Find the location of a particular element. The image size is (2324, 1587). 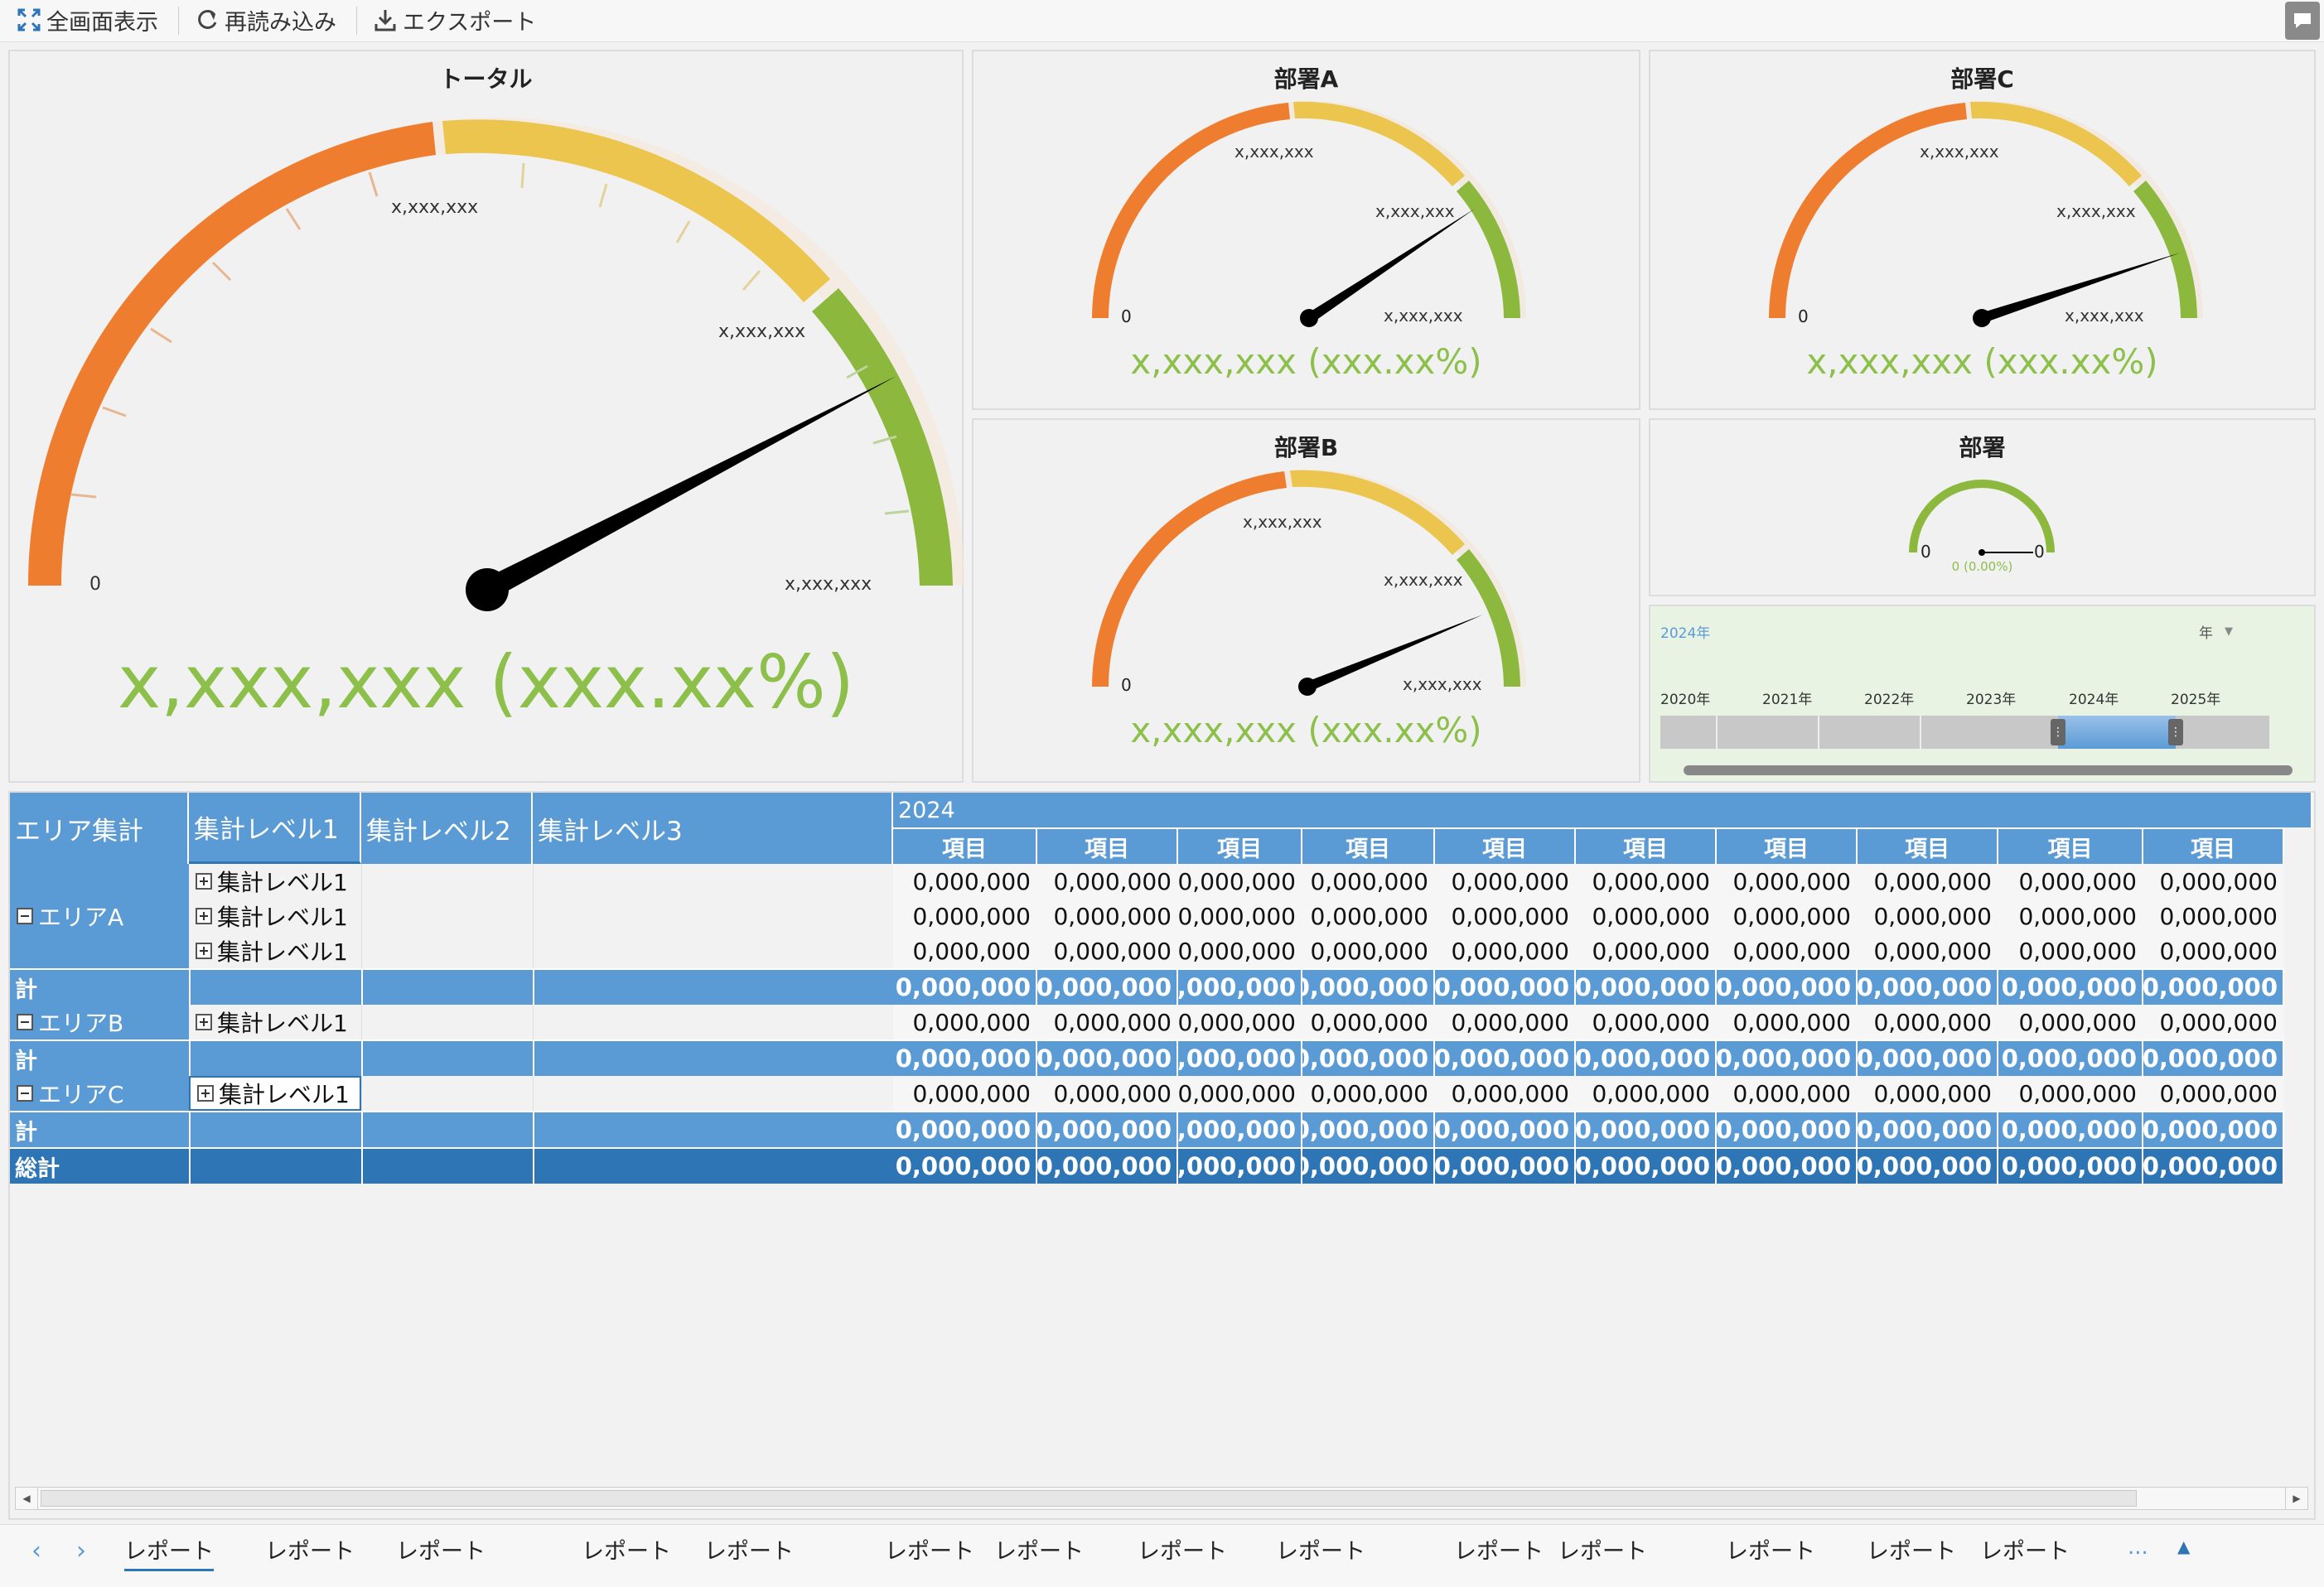

horizontal-scrollbar: ◀ ▶ is located at coordinates (1162, 1498).